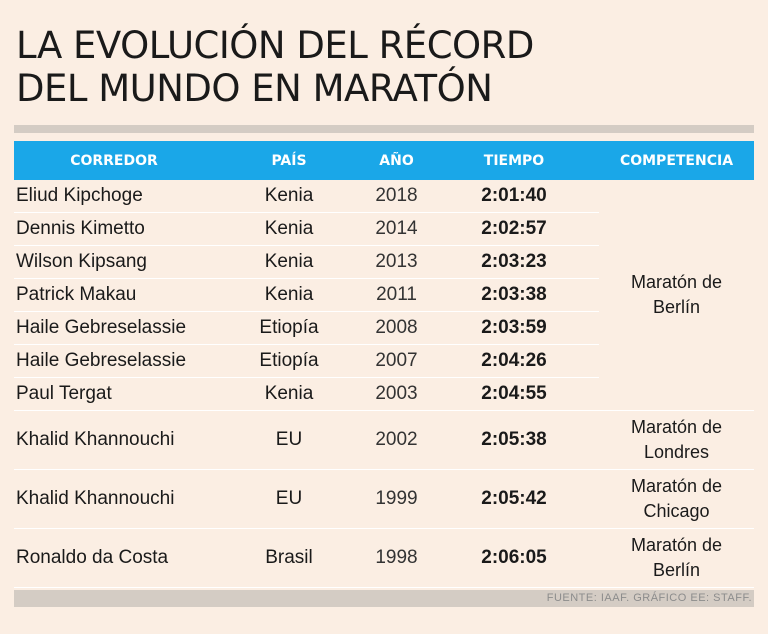 This screenshot has width=768, height=634. I want to click on table-row: Haile Gebreselassie Etiopía 2007 2:04:26, so click(384, 361).